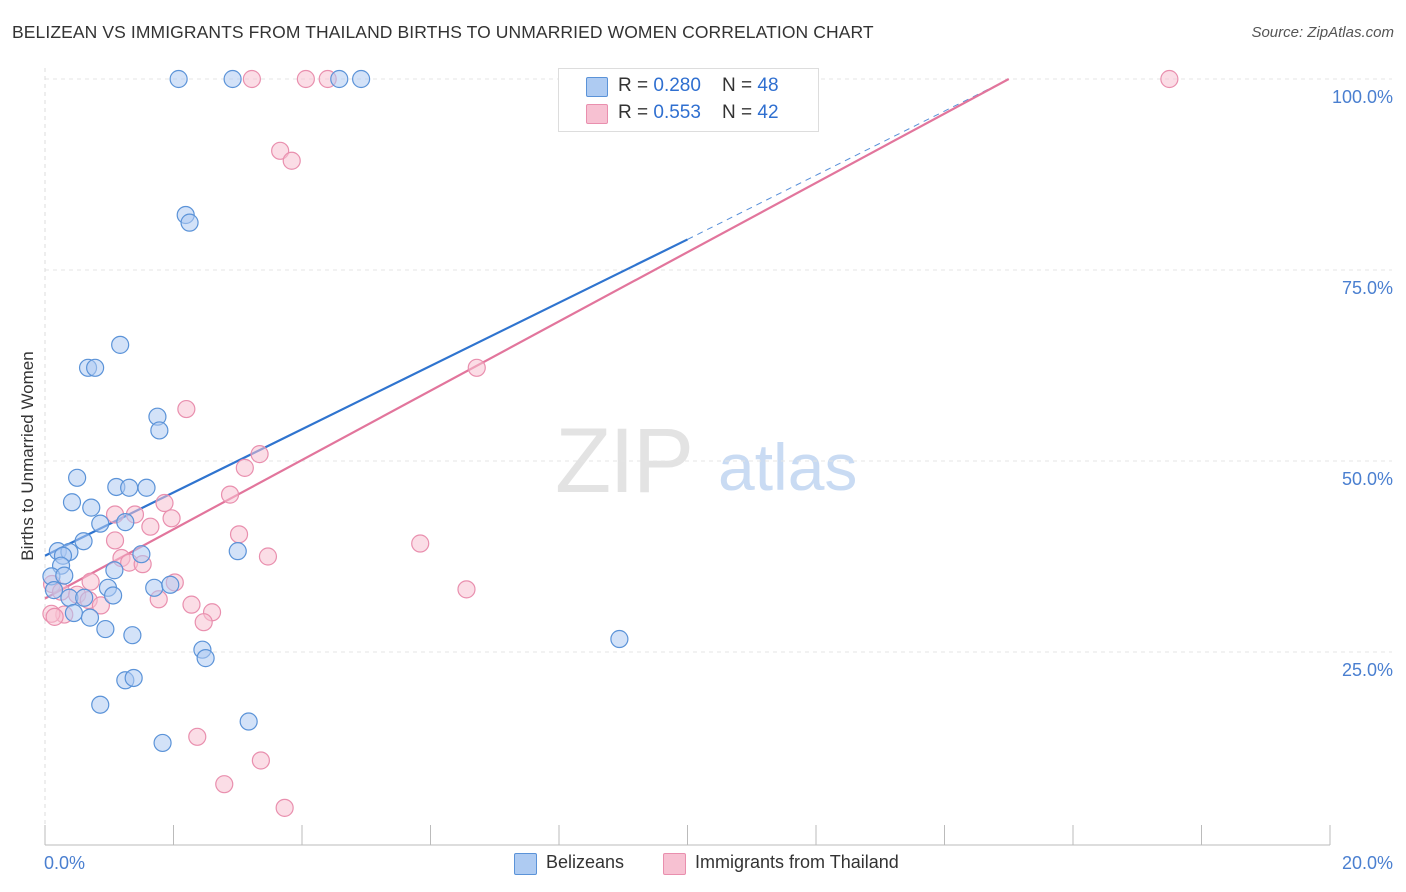 The height and width of the screenshot is (892, 1406). What do you see at coordinates (64, 863) in the screenshot?
I see `x-tick-label-min: 0.0%` at bounding box center [64, 863].